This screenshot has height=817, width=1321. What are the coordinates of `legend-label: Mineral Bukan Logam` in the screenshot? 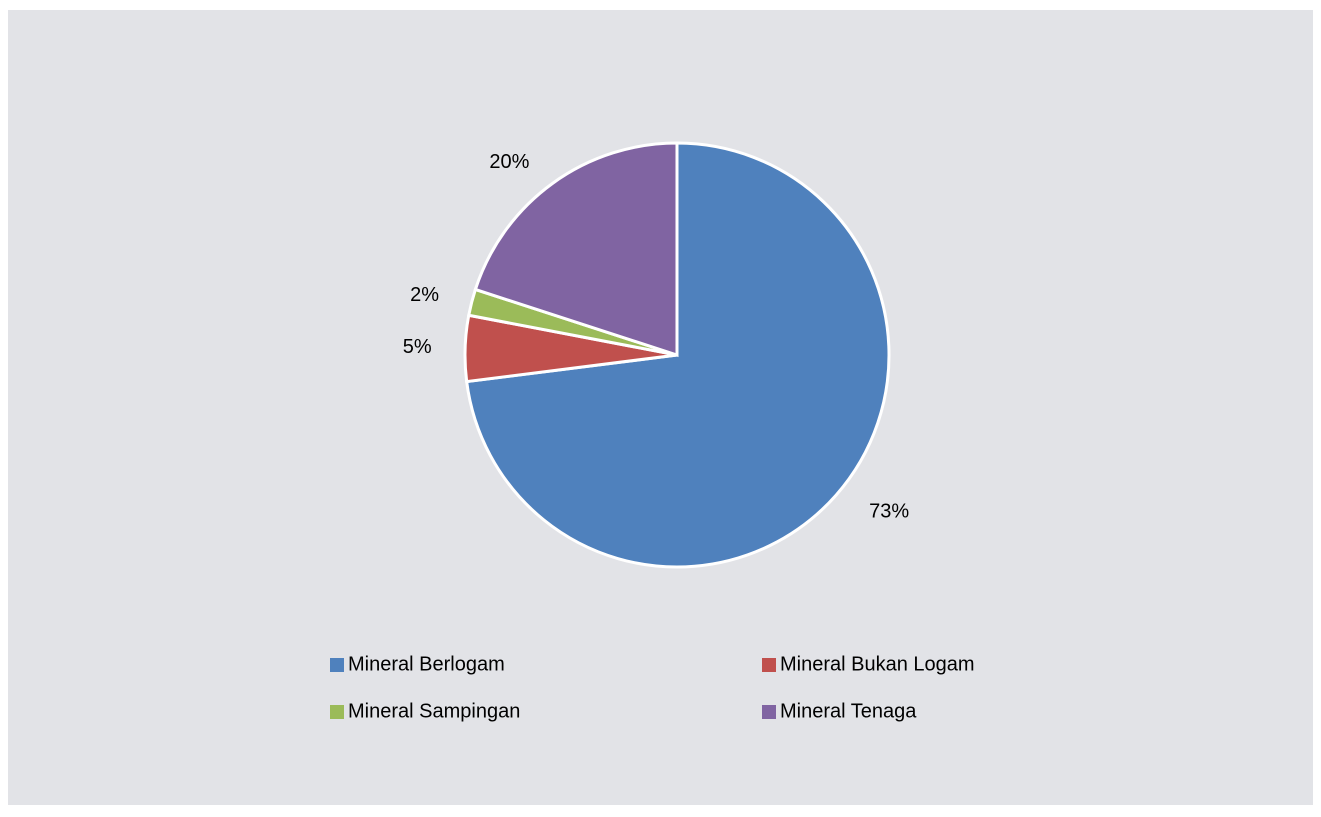 It's located at (877, 664).